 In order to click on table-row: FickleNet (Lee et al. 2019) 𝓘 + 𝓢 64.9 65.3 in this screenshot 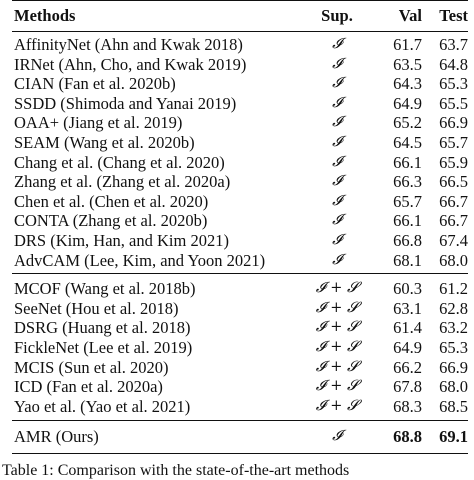, I will do `click(240, 348)`.